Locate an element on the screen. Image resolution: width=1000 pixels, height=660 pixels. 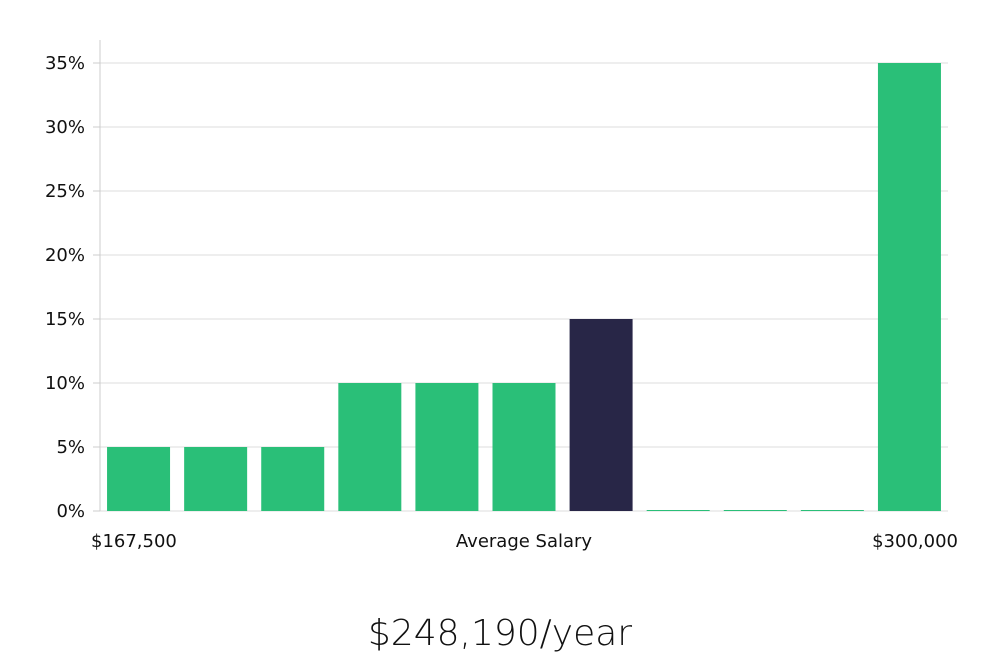
highlighted-salary-bar is located at coordinates (601, 415).